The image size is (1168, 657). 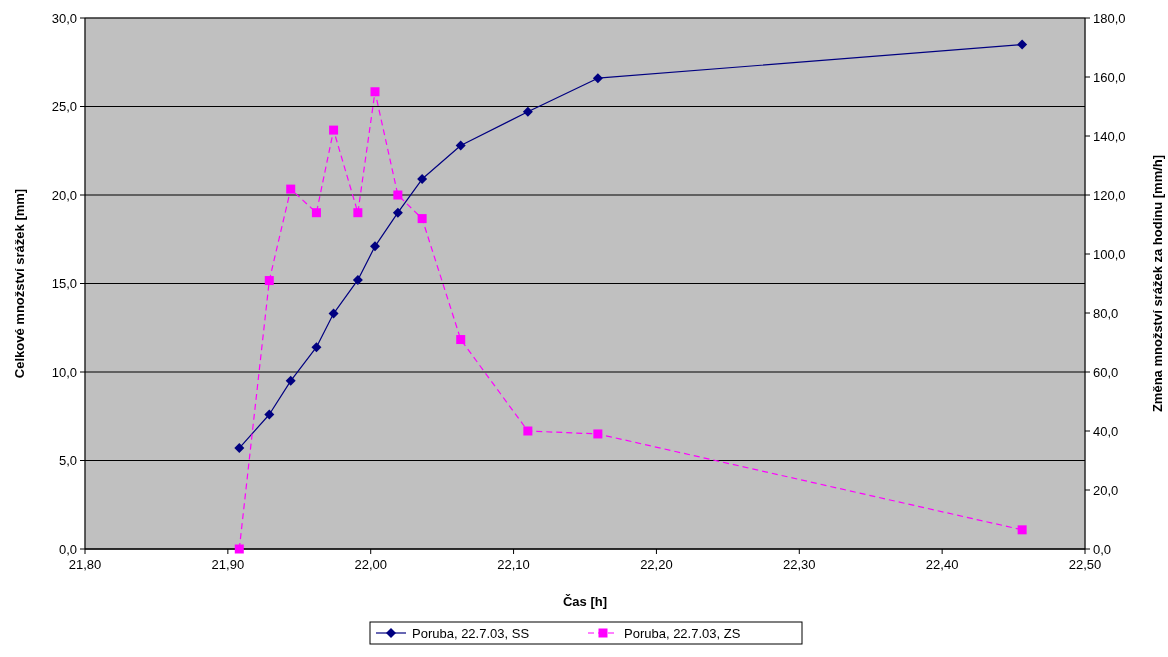 I want to click on y2-tick-label: 180,0, so click(x=1109, y=18).